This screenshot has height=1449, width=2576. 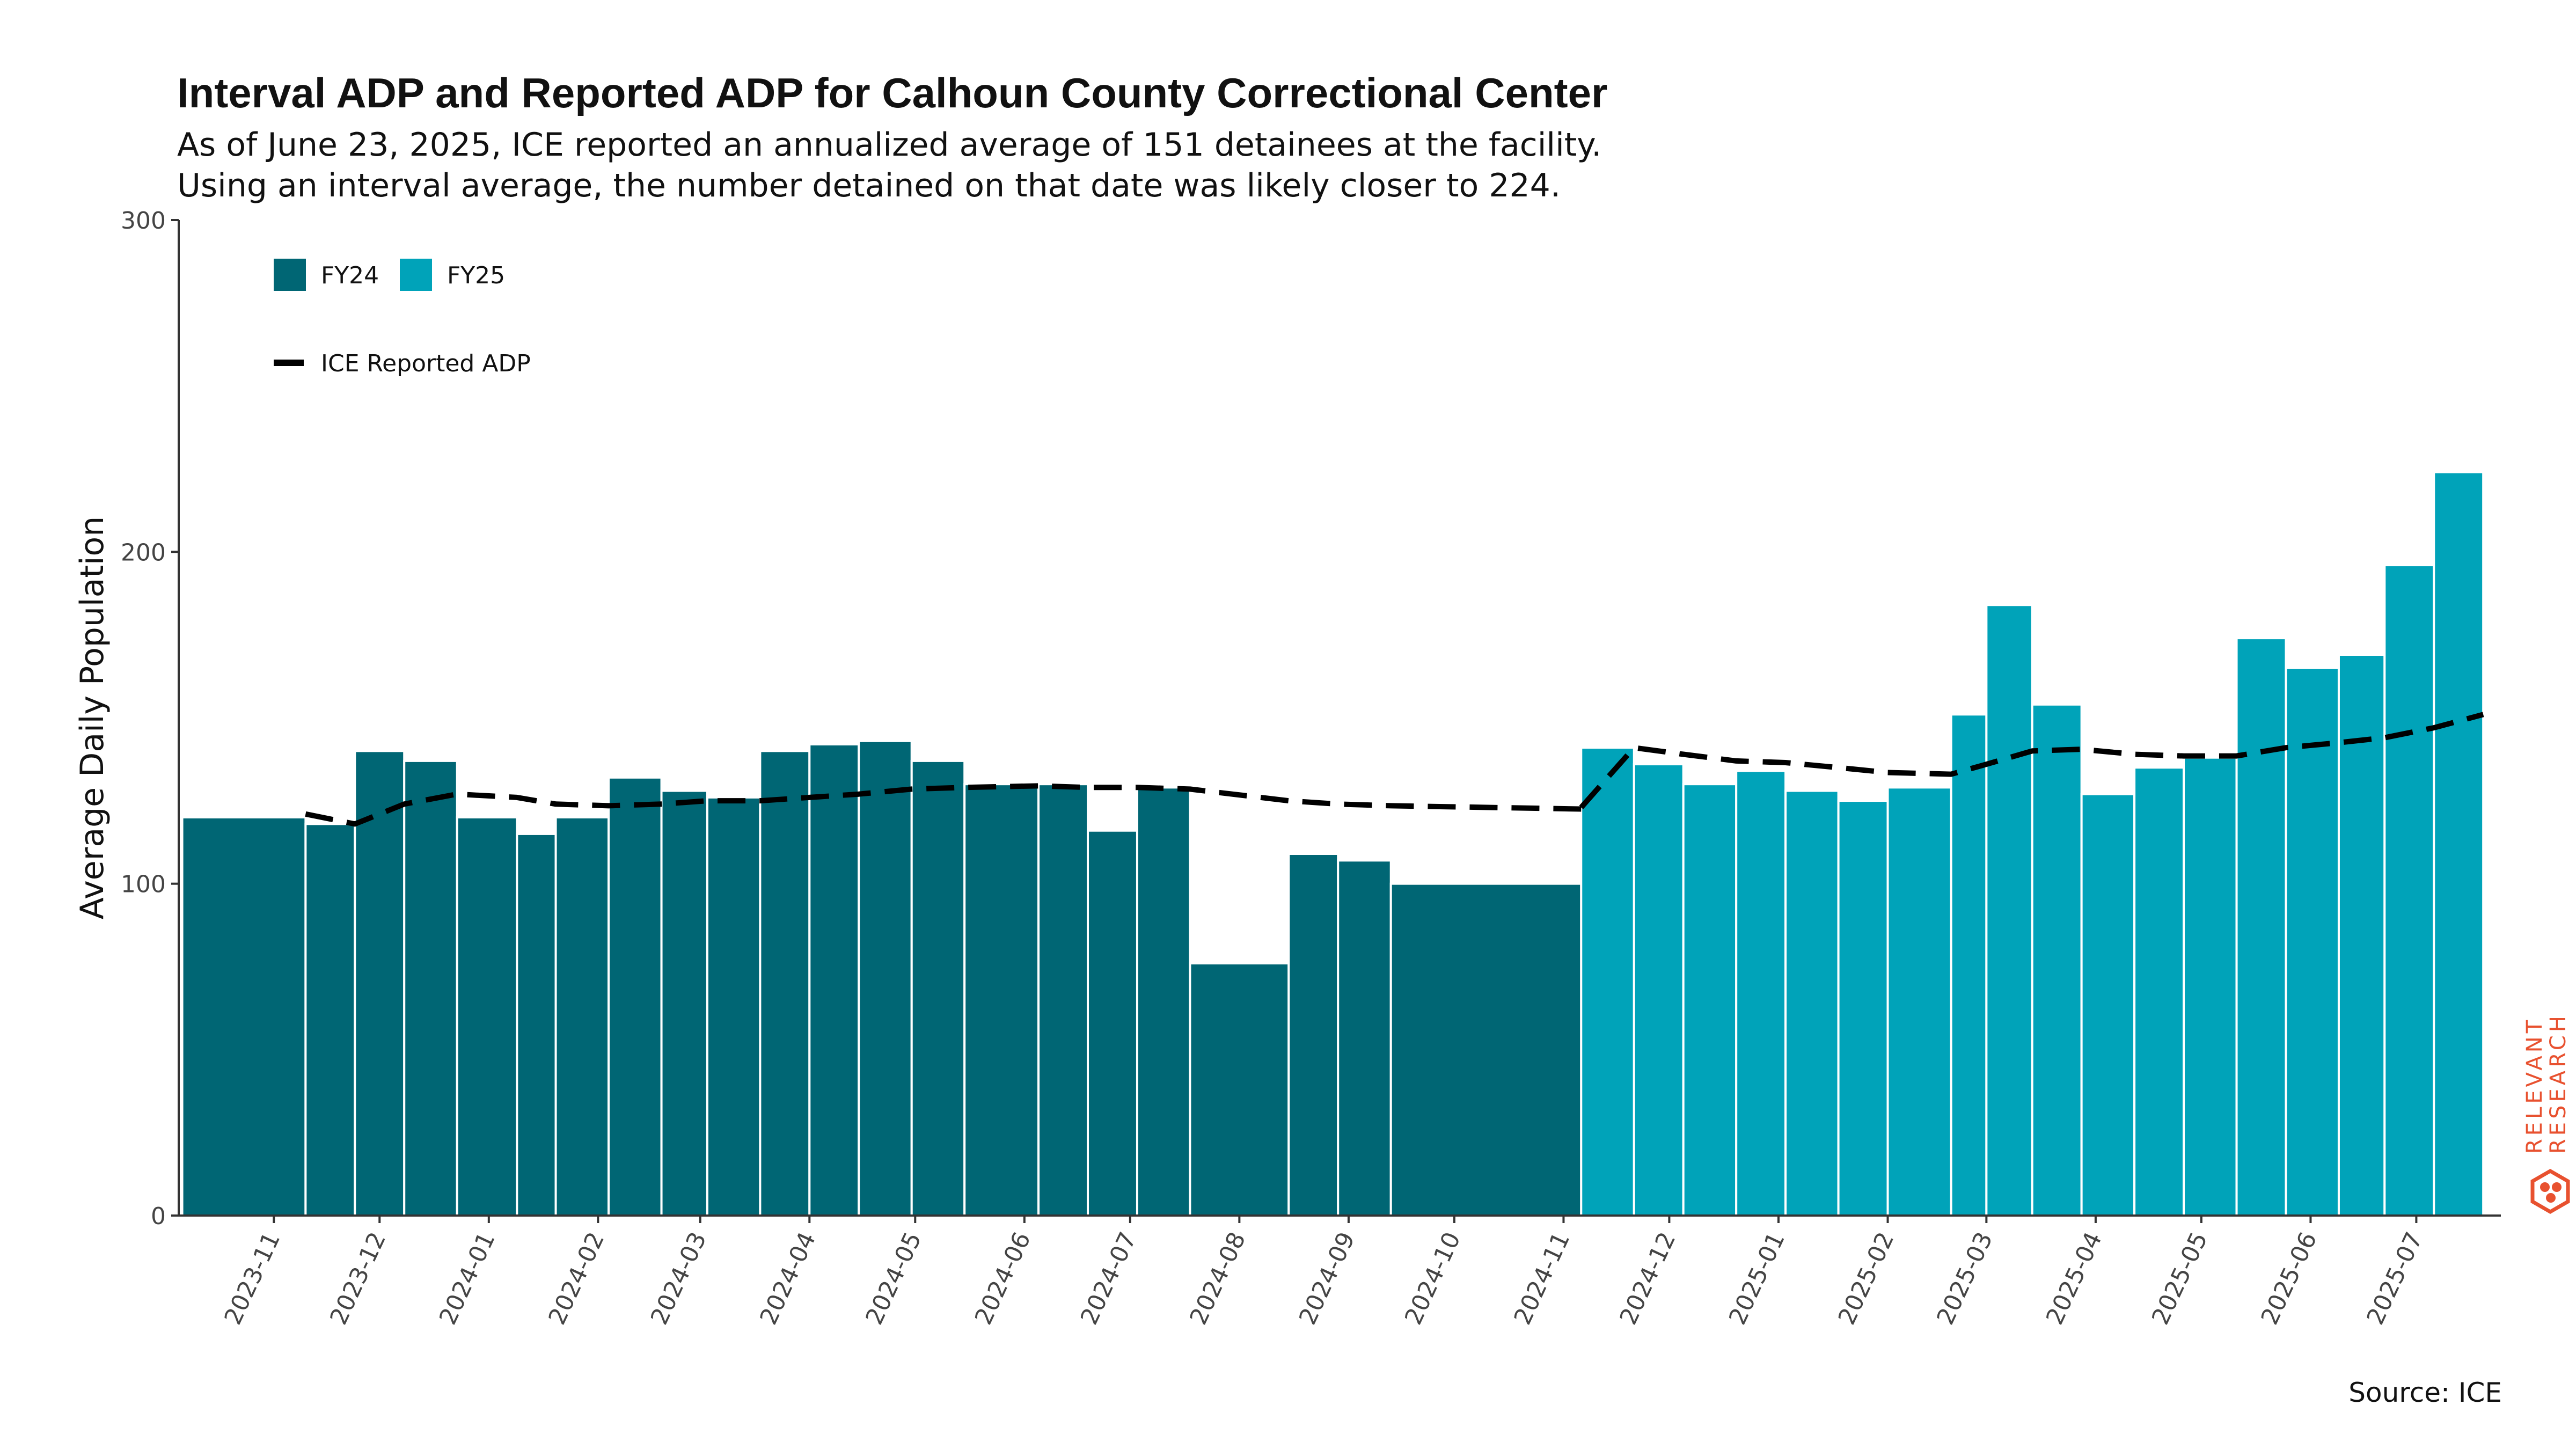 I want to click on bar-9-fy24, so click(x=684, y=1003).